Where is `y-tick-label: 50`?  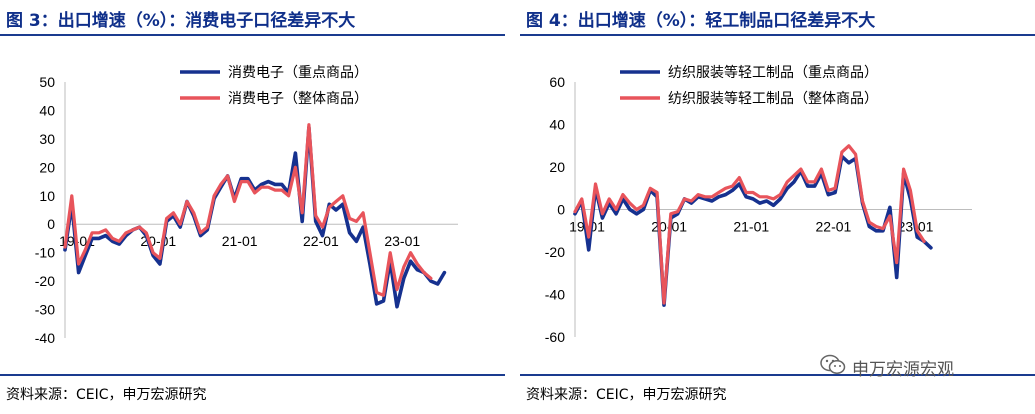
y-tick-label: 50 is located at coordinates (47, 82).